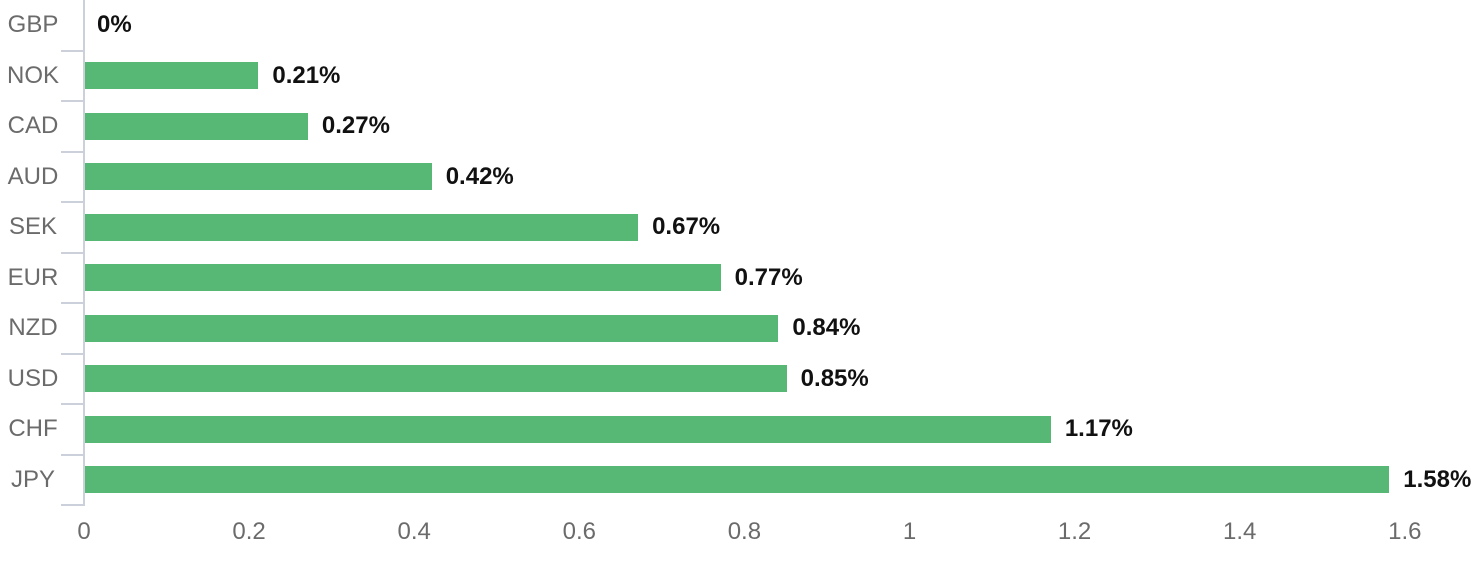  I want to click on bar-row-nzd: NZD 0.84%, so click(741, 328).